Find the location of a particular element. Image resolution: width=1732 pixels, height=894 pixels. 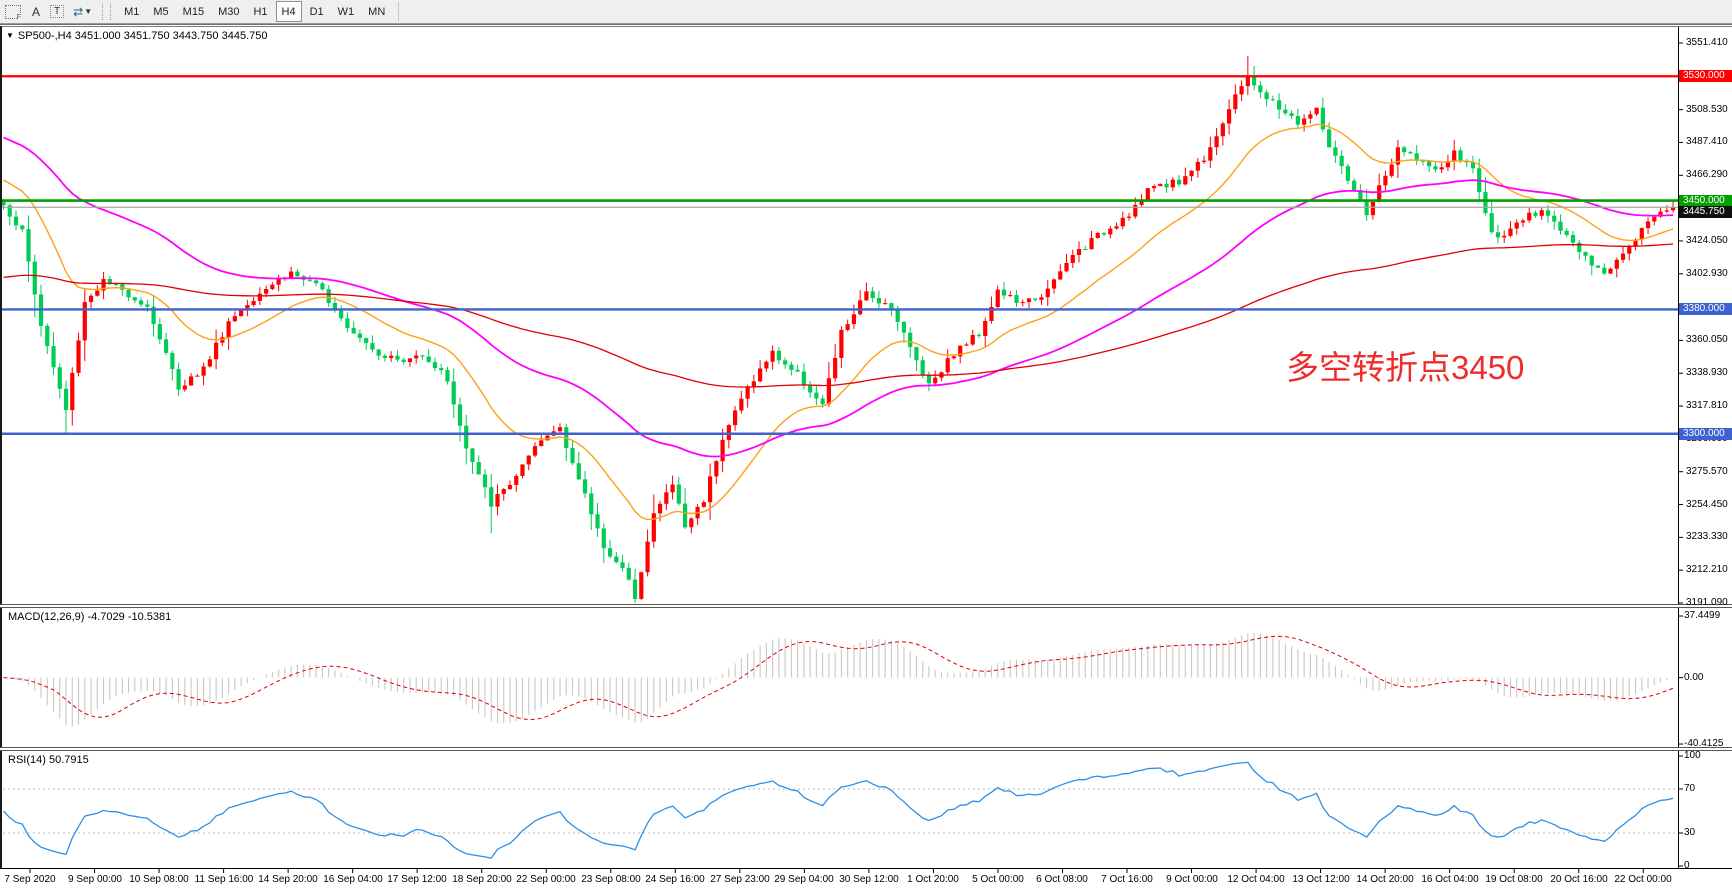

timeframe-h4-button: H4 is located at coordinates (288, 11).